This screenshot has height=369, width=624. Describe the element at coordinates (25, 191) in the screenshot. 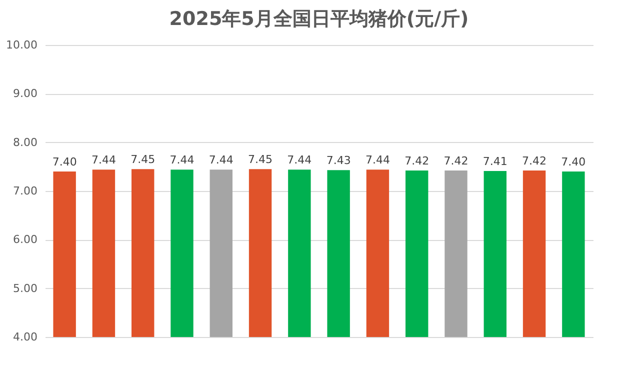

I see `y-tick-label: 7.00` at that location.